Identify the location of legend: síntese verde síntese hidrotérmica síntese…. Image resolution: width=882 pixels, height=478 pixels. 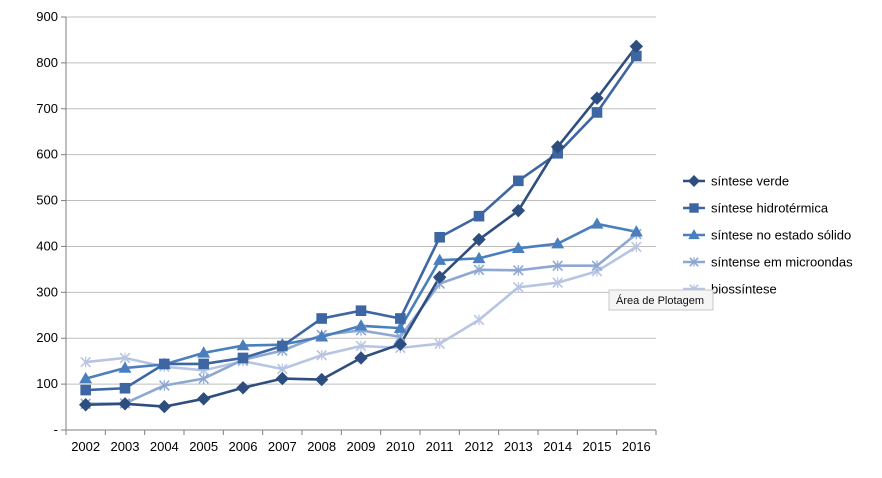
(768, 235).